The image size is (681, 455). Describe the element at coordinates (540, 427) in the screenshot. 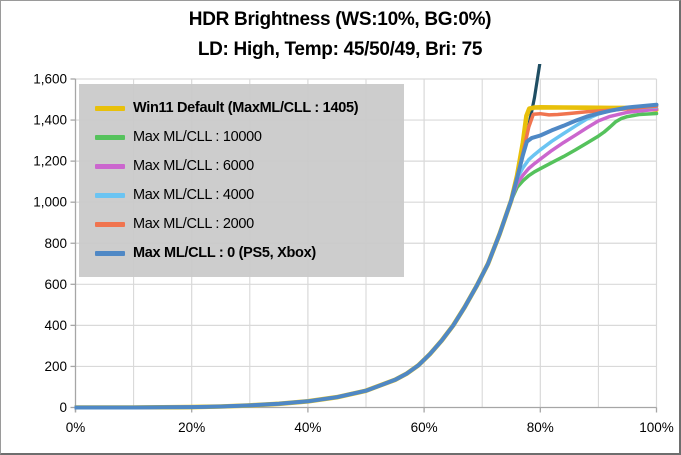

I see `x-tick-label: 80%` at that location.